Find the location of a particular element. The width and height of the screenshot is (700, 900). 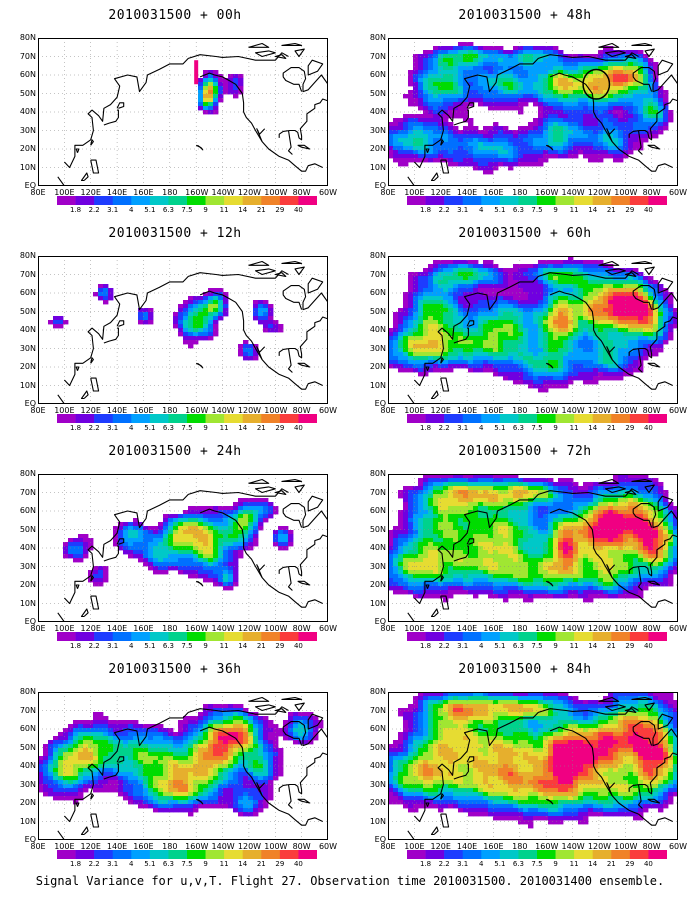

colorbar-label: 2.2 is located at coordinates (94, 864).